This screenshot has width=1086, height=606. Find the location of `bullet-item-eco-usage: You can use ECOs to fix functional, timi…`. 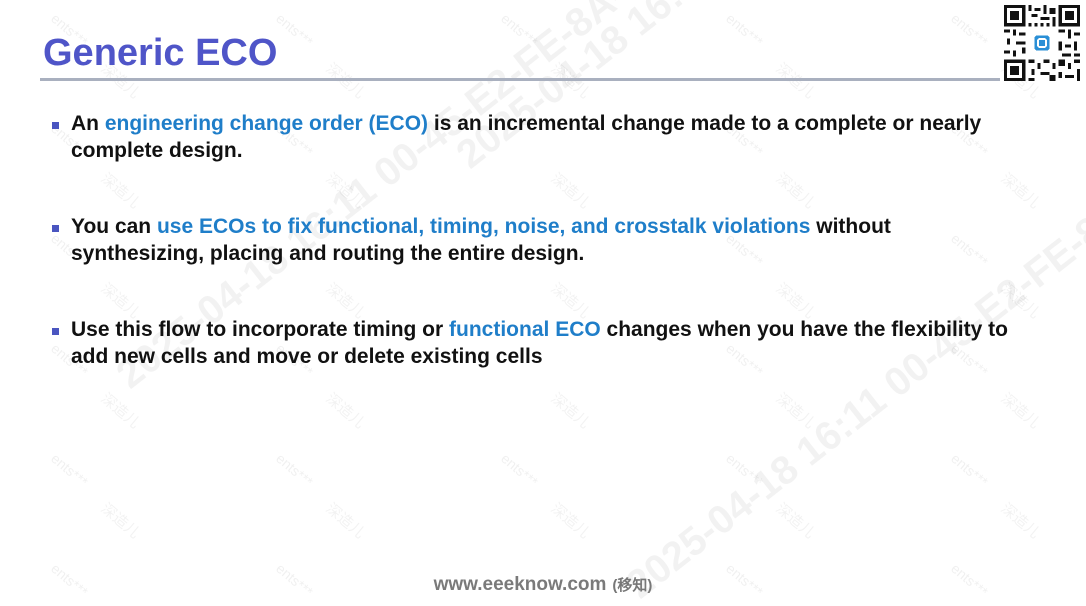

bullet-item-eco-usage: You can use ECOs to fix functional, timi… is located at coordinates (532, 240).